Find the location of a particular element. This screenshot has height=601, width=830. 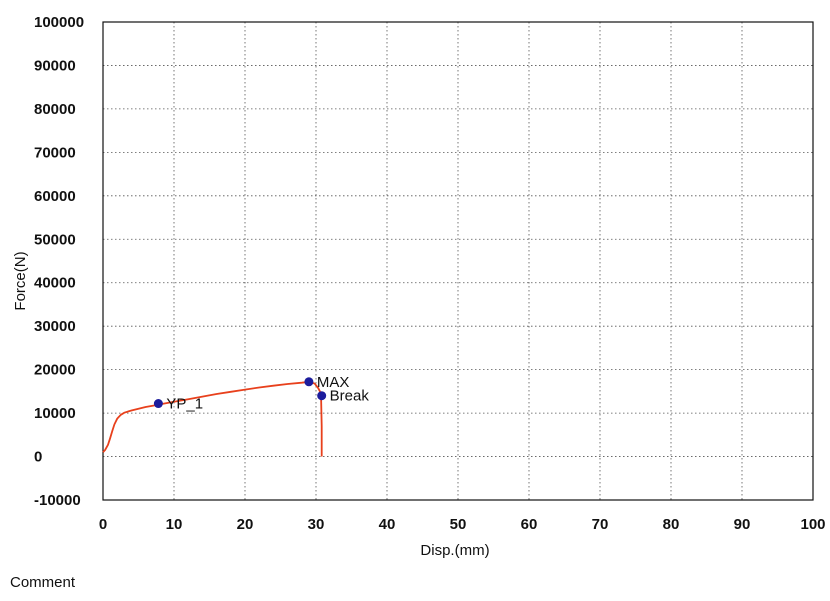

x-tick-label: 60 is located at coordinates (529, 524).